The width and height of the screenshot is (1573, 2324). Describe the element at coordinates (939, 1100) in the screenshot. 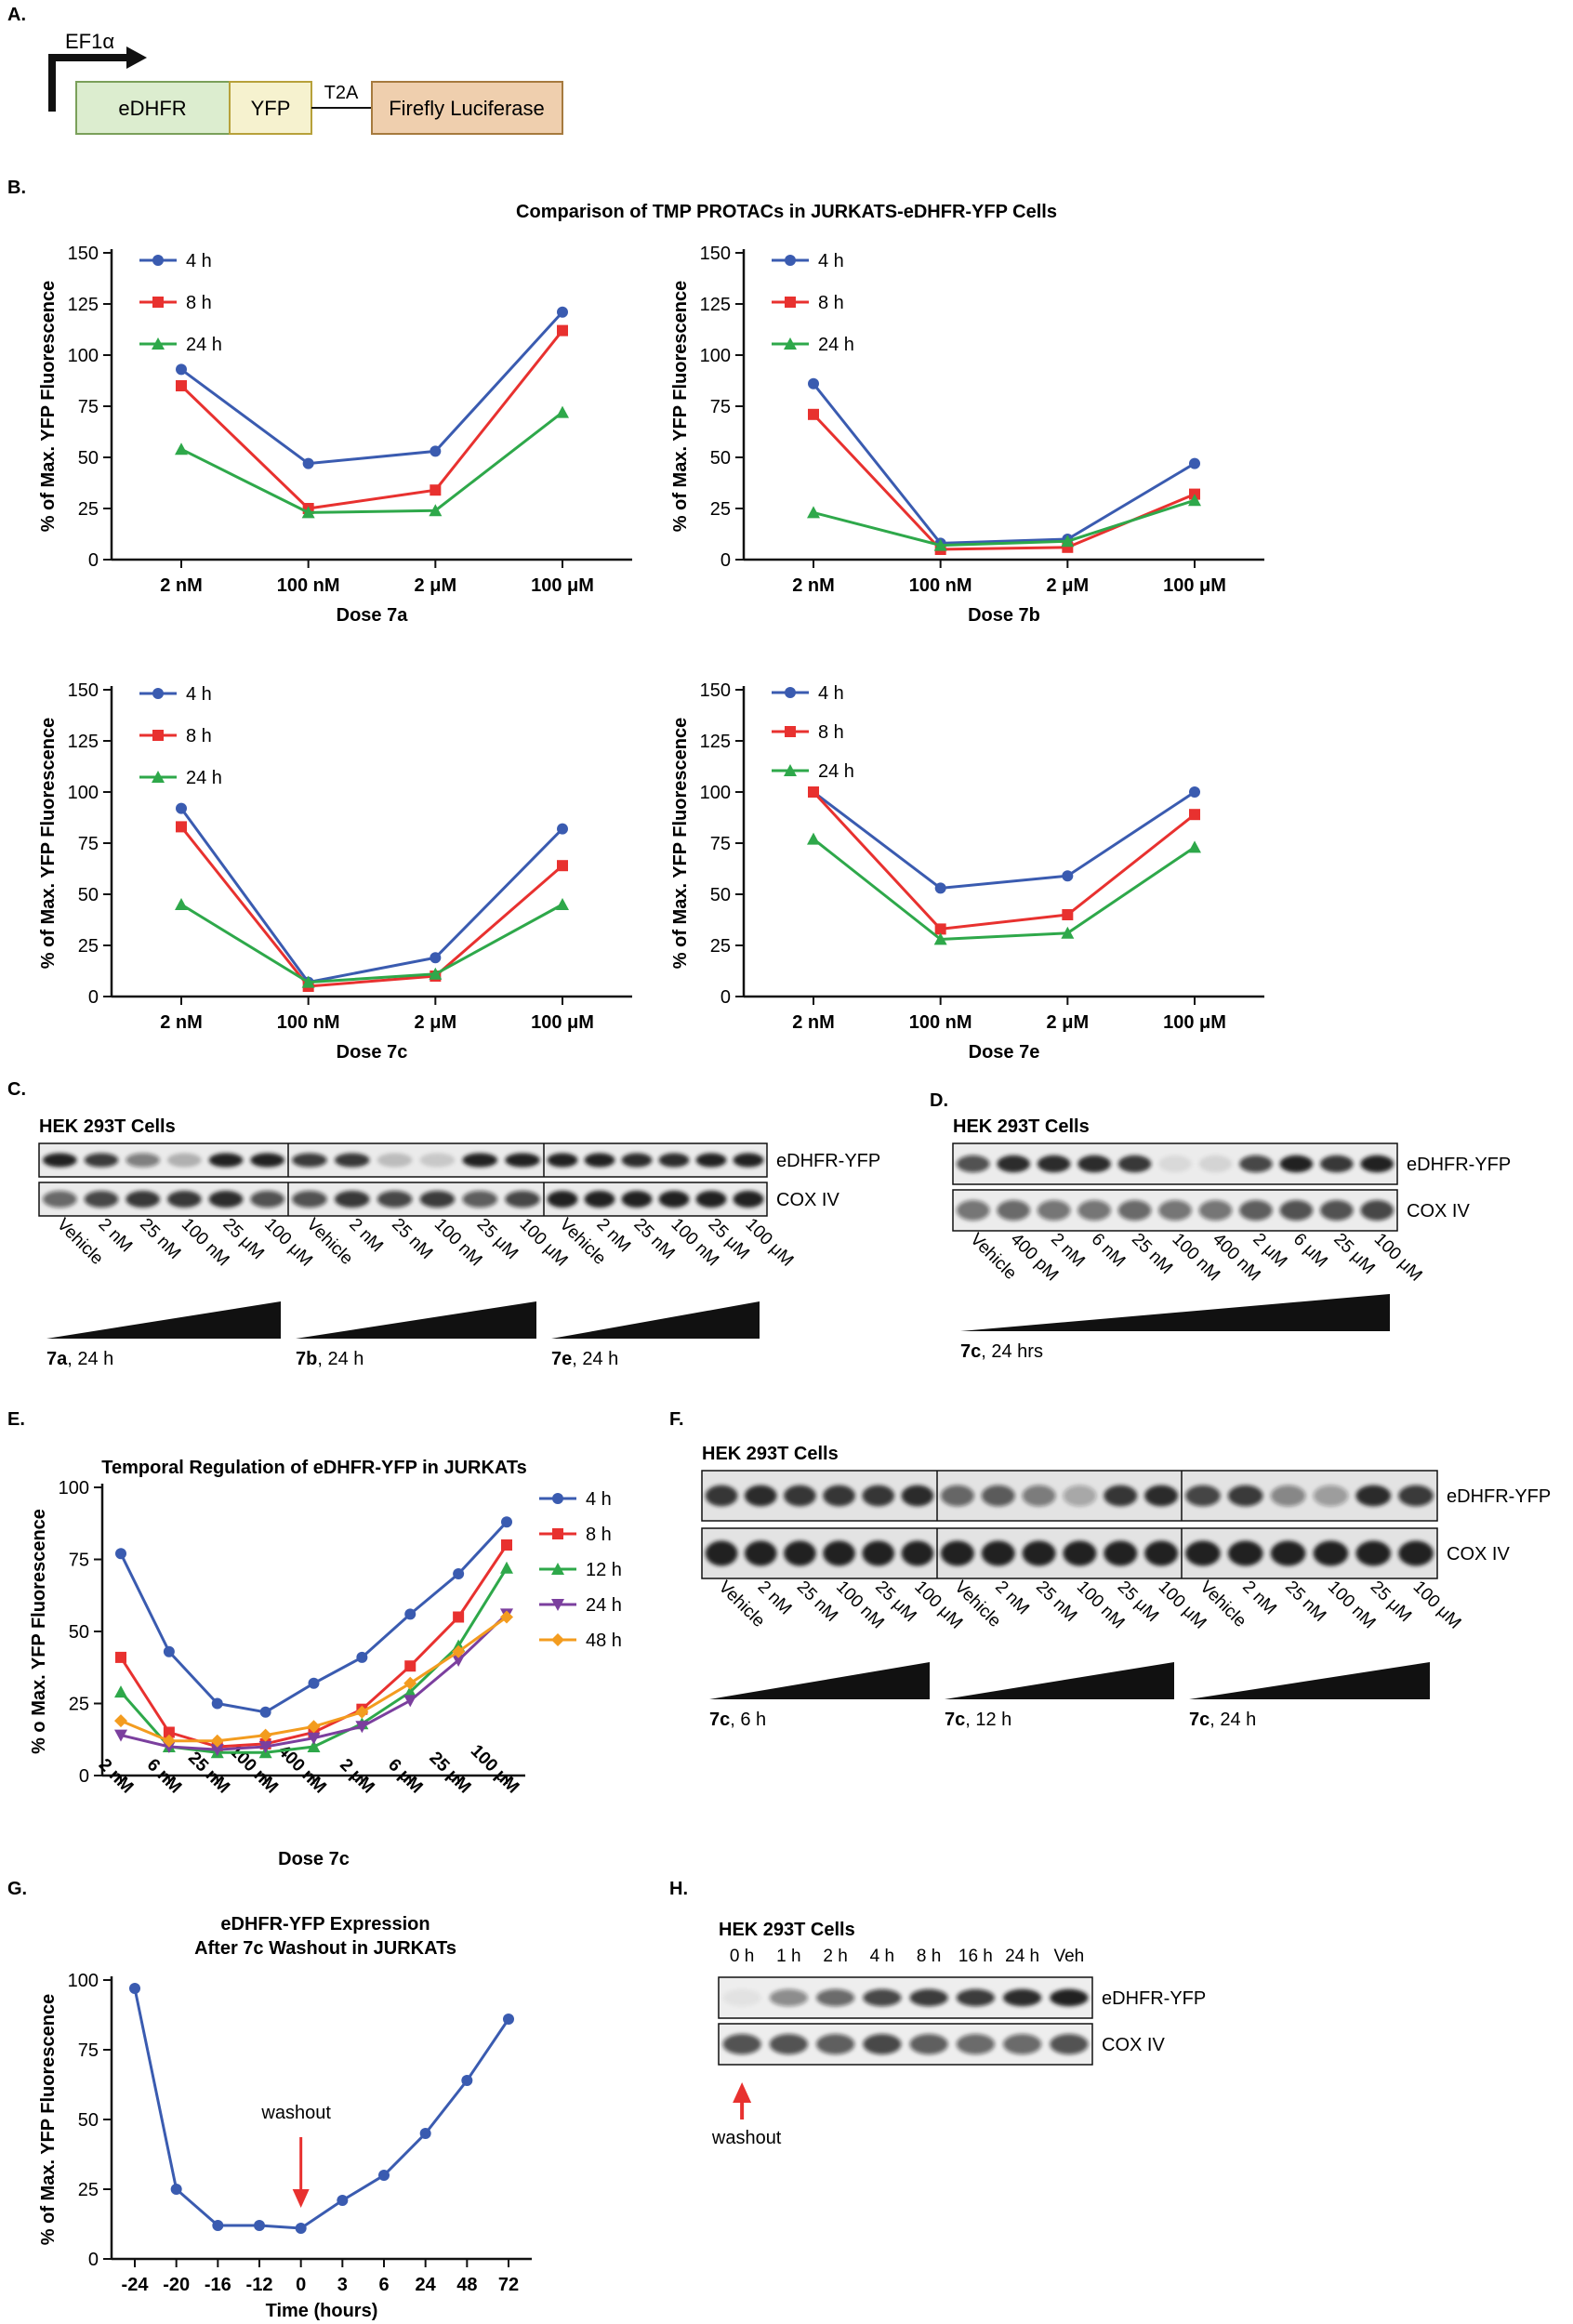

I see `panel-letter-d: D.` at that location.